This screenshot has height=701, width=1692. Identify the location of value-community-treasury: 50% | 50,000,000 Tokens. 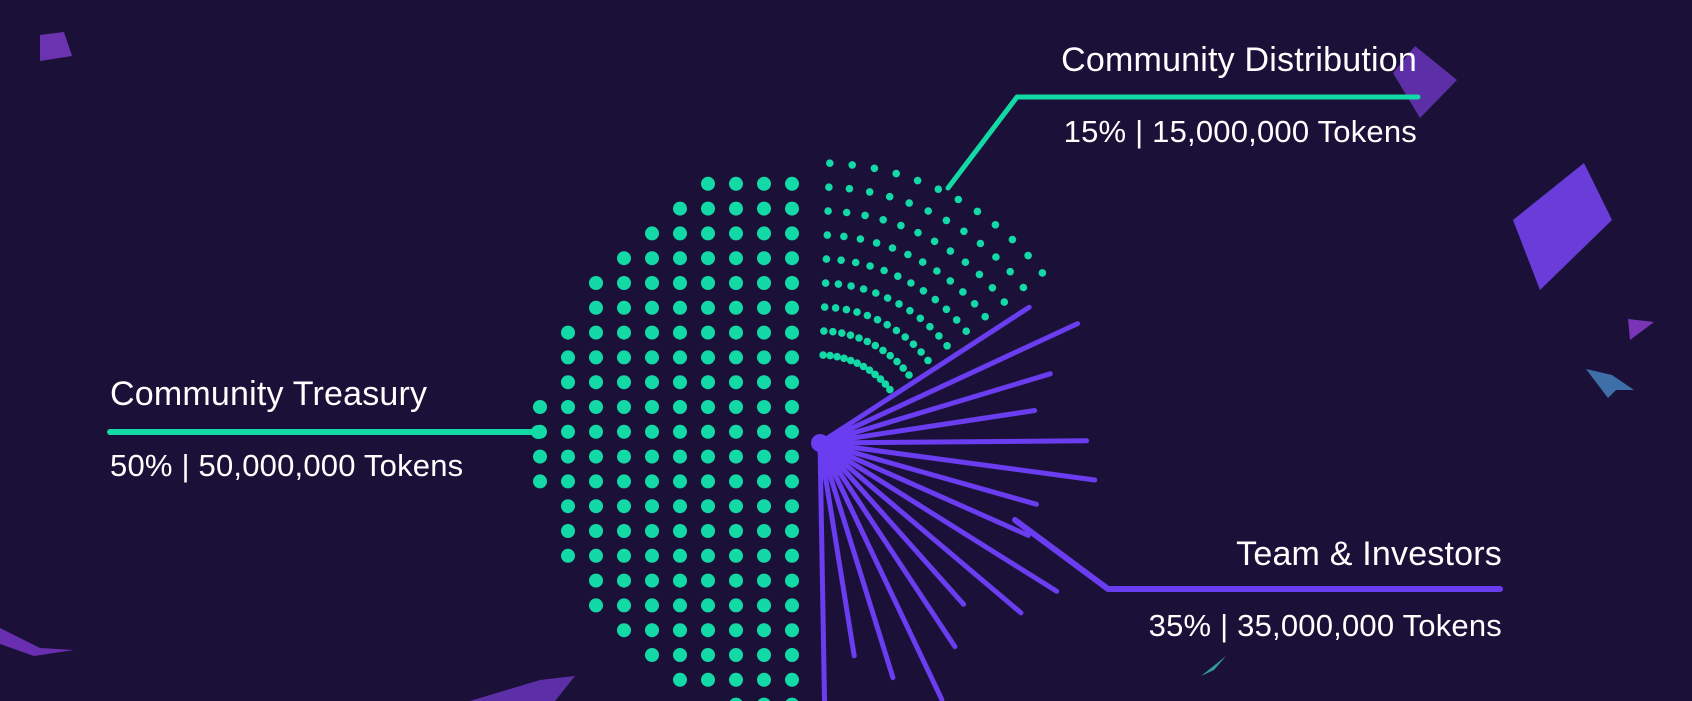
(287, 465).